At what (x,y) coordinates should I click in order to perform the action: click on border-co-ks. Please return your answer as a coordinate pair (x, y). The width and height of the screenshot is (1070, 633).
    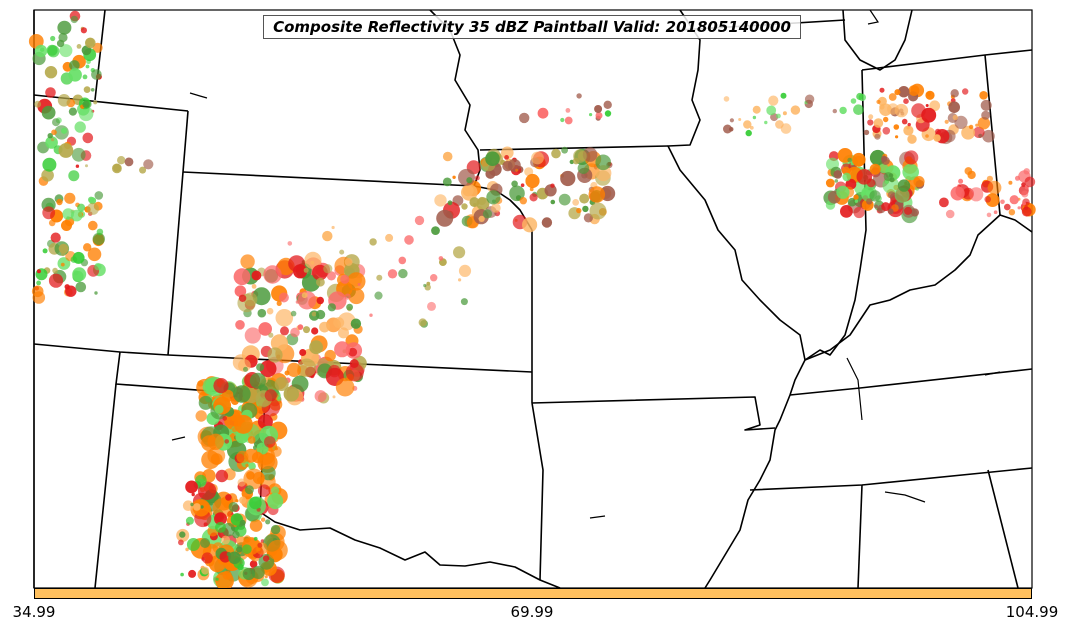
    Looking at the image, I should click on (175, 263).